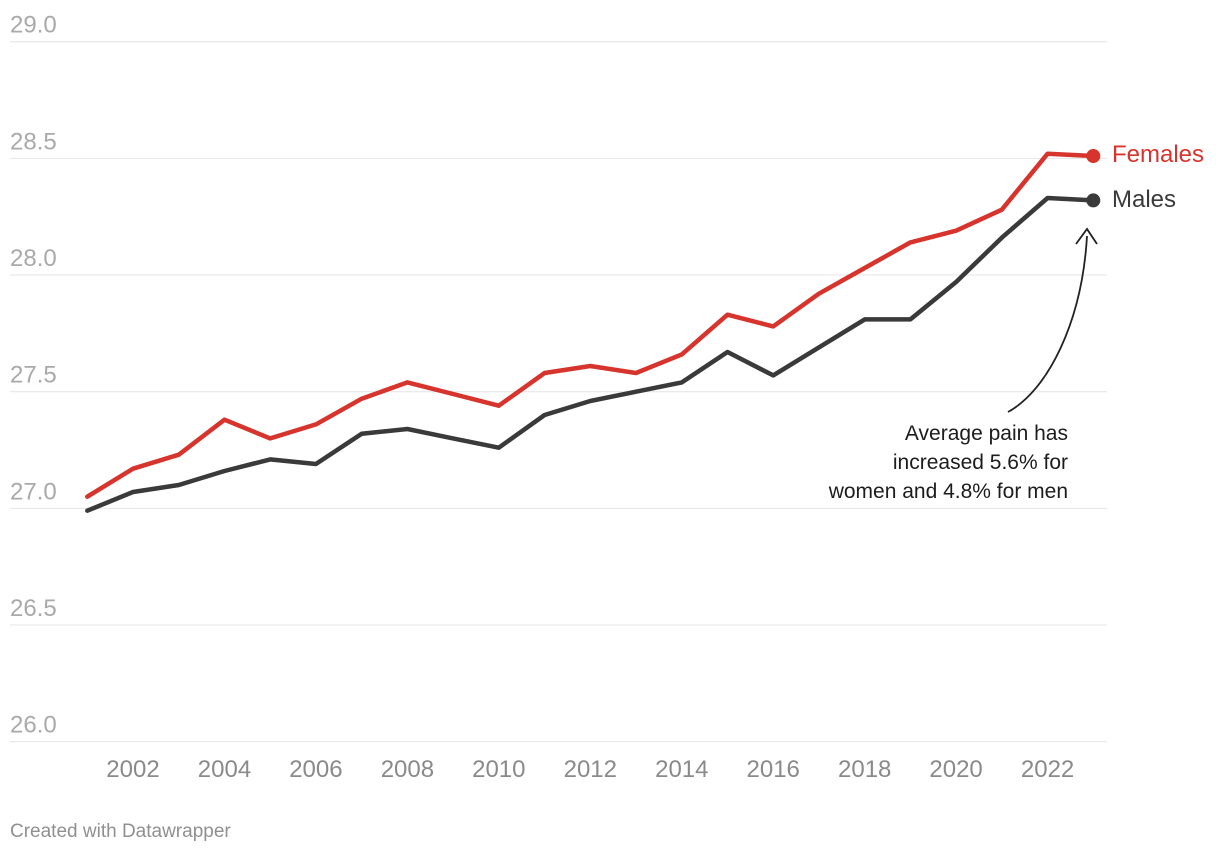 This screenshot has width=1220, height=858. I want to click on x-tick-label: 2016, so click(773, 769).